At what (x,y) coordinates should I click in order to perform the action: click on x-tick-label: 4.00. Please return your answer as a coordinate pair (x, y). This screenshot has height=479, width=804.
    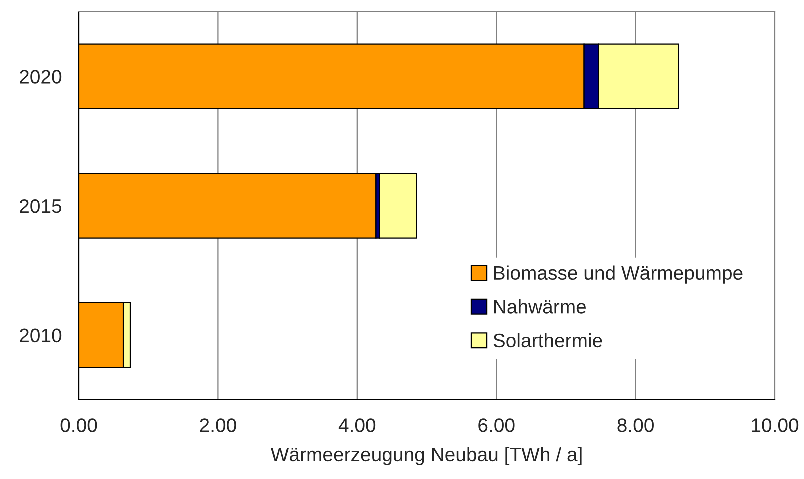
    Looking at the image, I should click on (357, 425).